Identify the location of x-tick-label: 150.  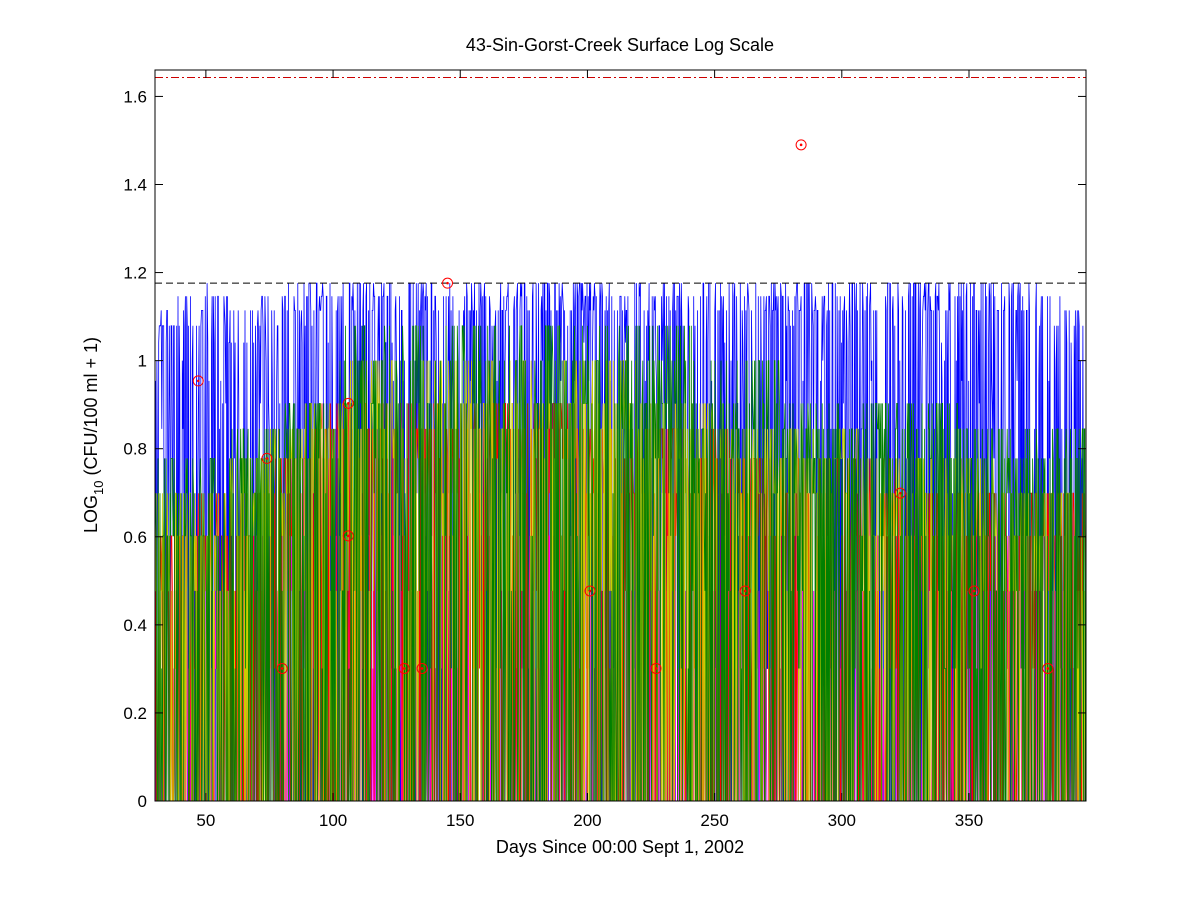
(460, 820).